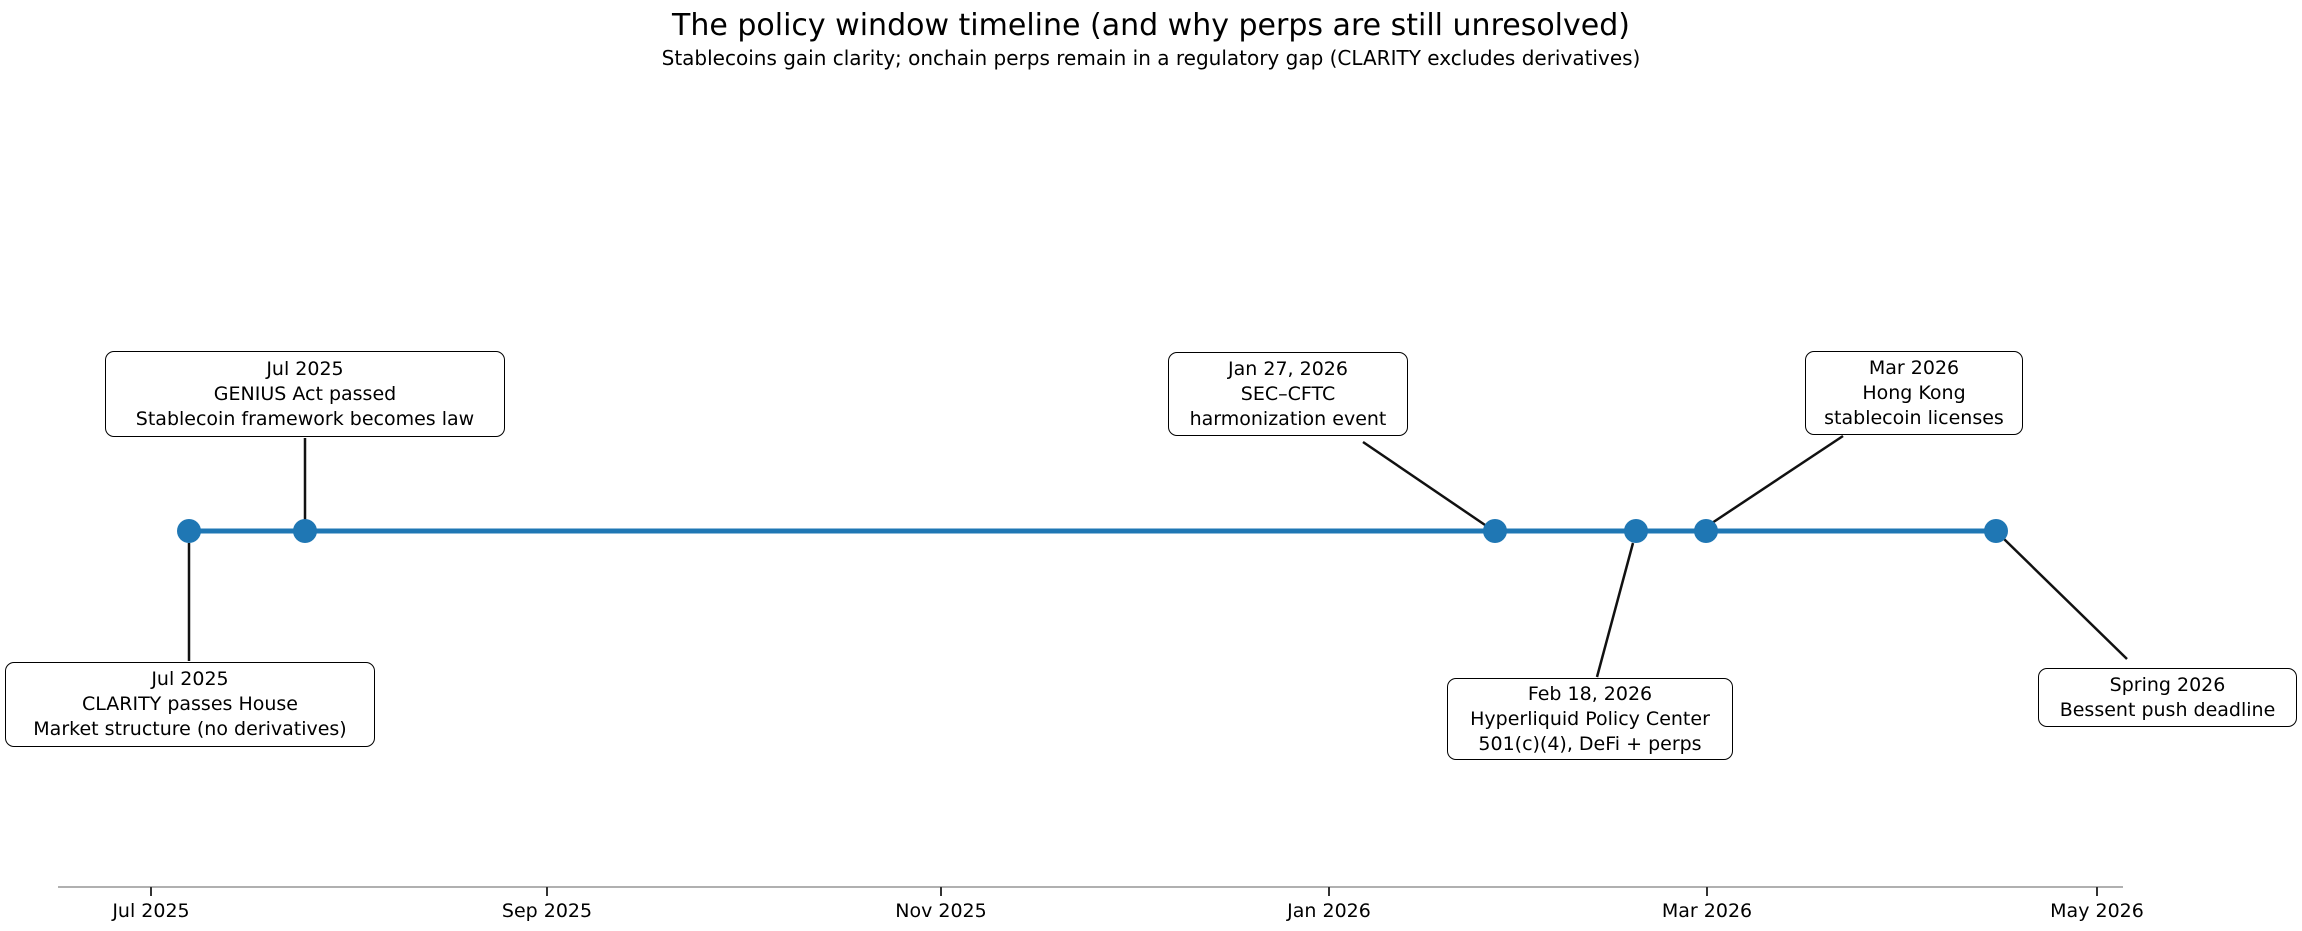 Image resolution: width=2302 pixels, height=931 pixels. What do you see at coordinates (1590, 743) in the screenshot?
I see `event-description-line: 501(c)(4), DeFi + perps` at bounding box center [1590, 743].